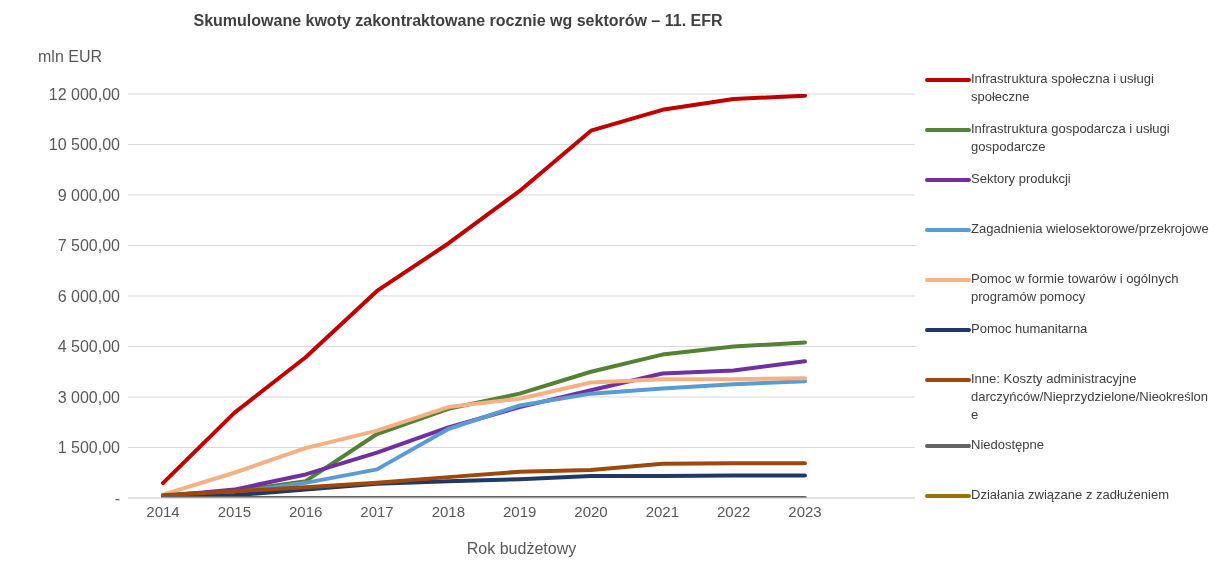 This screenshot has height=577, width=1223. What do you see at coordinates (305, 511) in the screenshot?
I see `x-tick-label: 2016` at bounding box center [305, 511].